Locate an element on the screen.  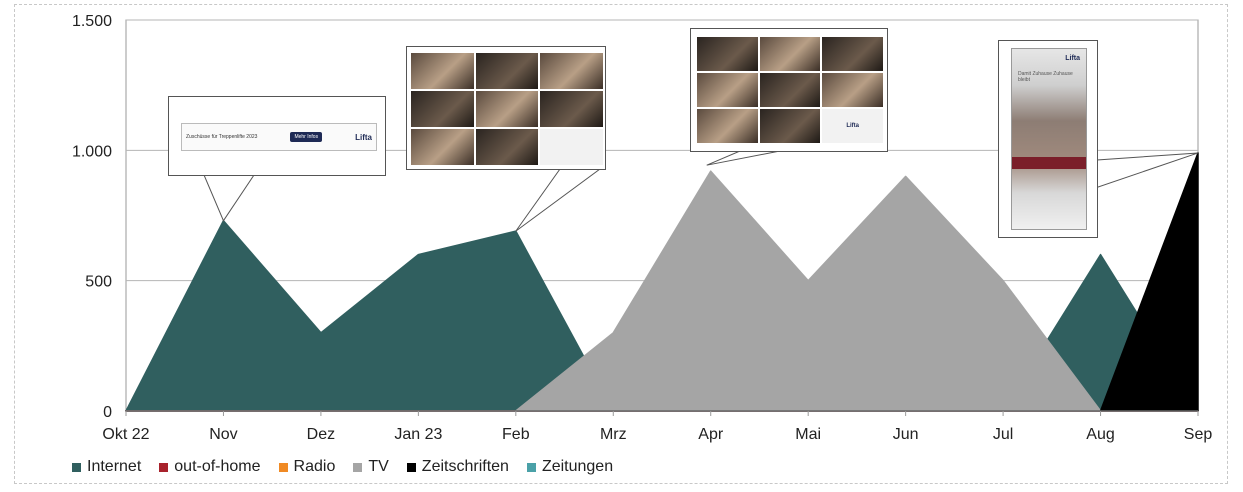
legend-label: out-of-home is located at coordinates (217, 466).